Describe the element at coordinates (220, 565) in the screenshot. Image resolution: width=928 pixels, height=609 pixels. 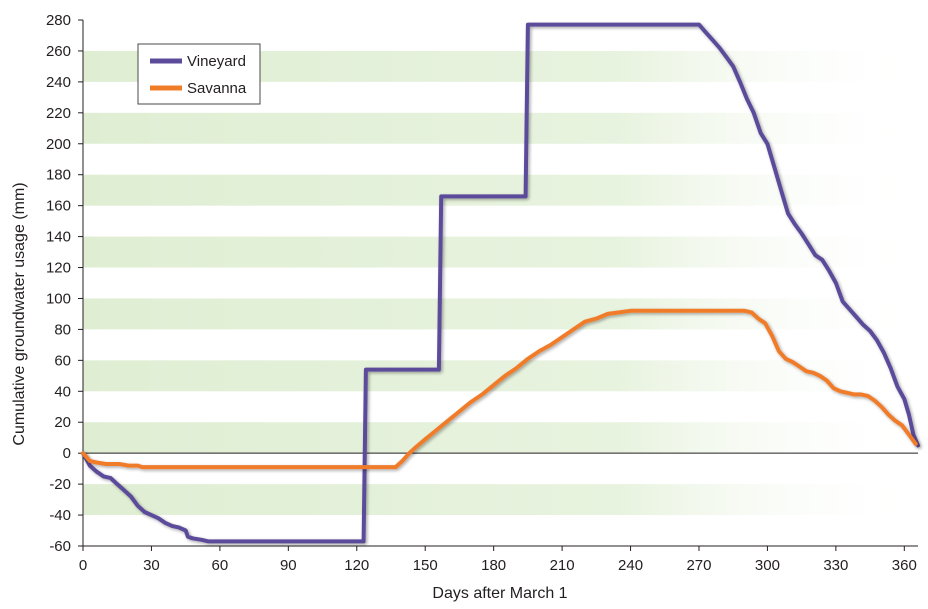
I see `x-tick-label: 60` at that location.